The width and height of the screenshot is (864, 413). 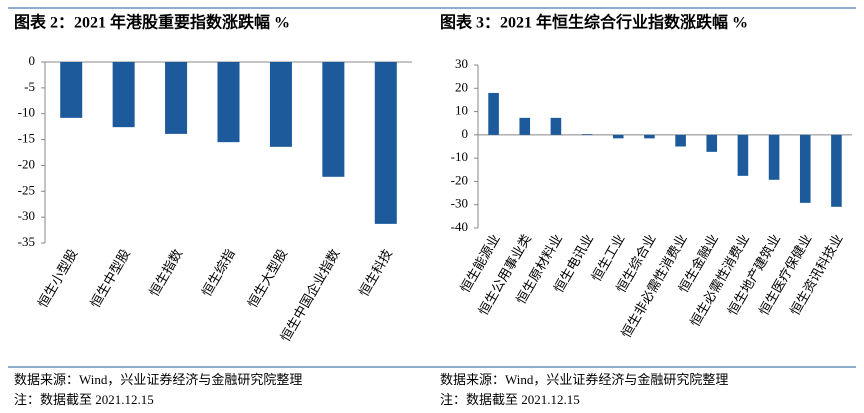 I want to click on x-tick-label: 恒生指数, so click(x=165, y=272).